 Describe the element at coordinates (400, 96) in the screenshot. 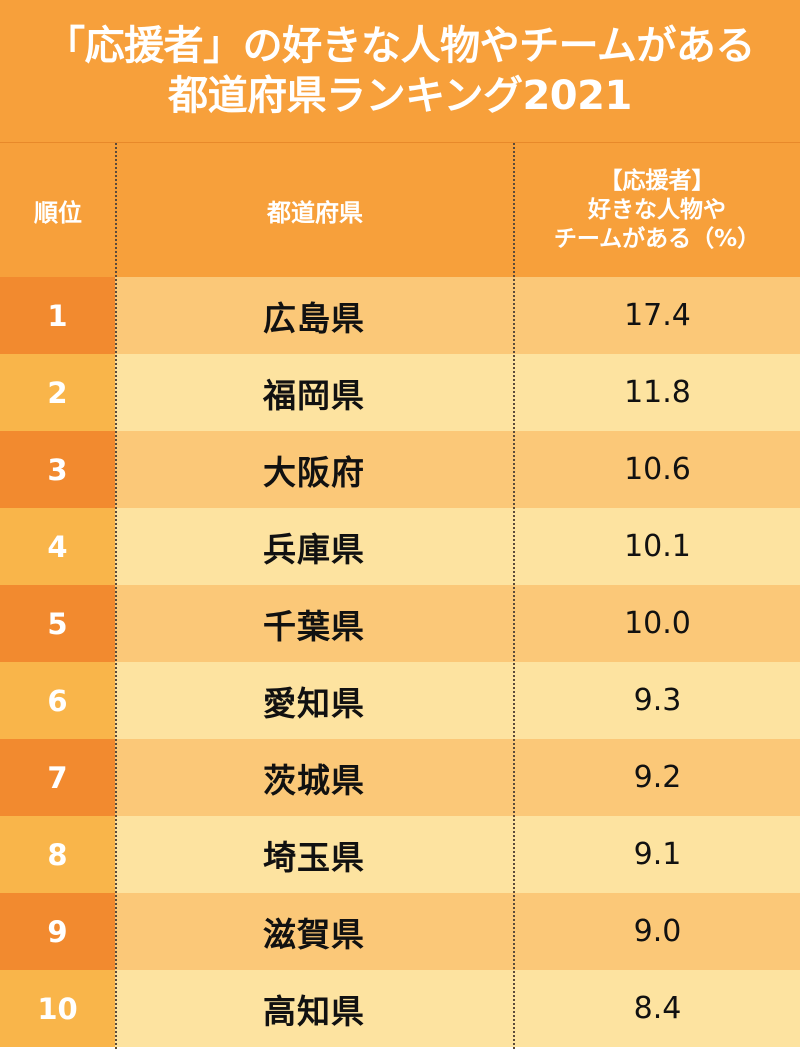

I see `title-line-2: 都道府県ランキング2021` at that location.